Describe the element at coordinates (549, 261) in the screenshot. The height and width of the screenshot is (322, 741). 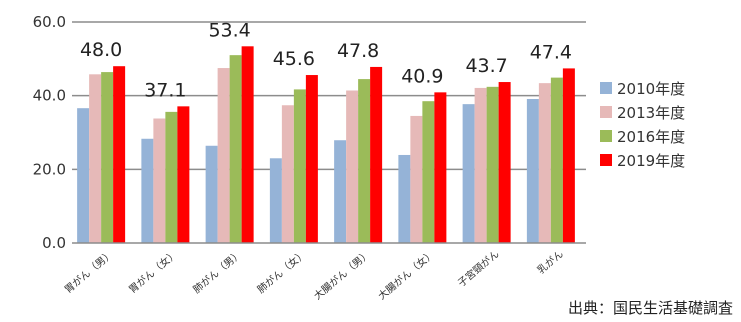
I see `category-label: 乳がん` at that location.